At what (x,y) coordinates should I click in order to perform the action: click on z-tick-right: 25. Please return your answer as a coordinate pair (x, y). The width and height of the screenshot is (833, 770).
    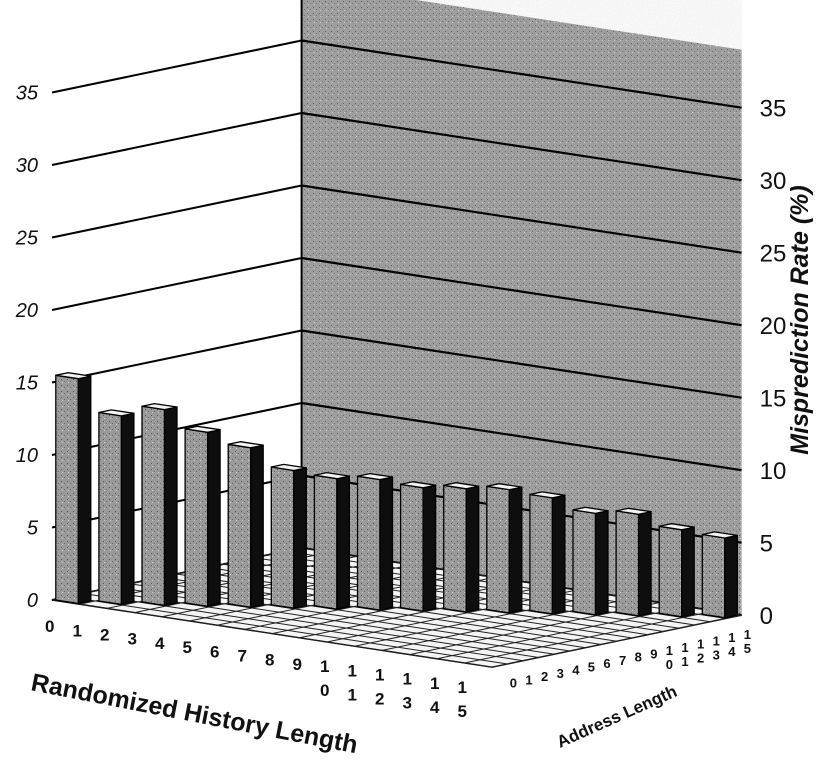
    Looking at the image, I should click on (773, 254).